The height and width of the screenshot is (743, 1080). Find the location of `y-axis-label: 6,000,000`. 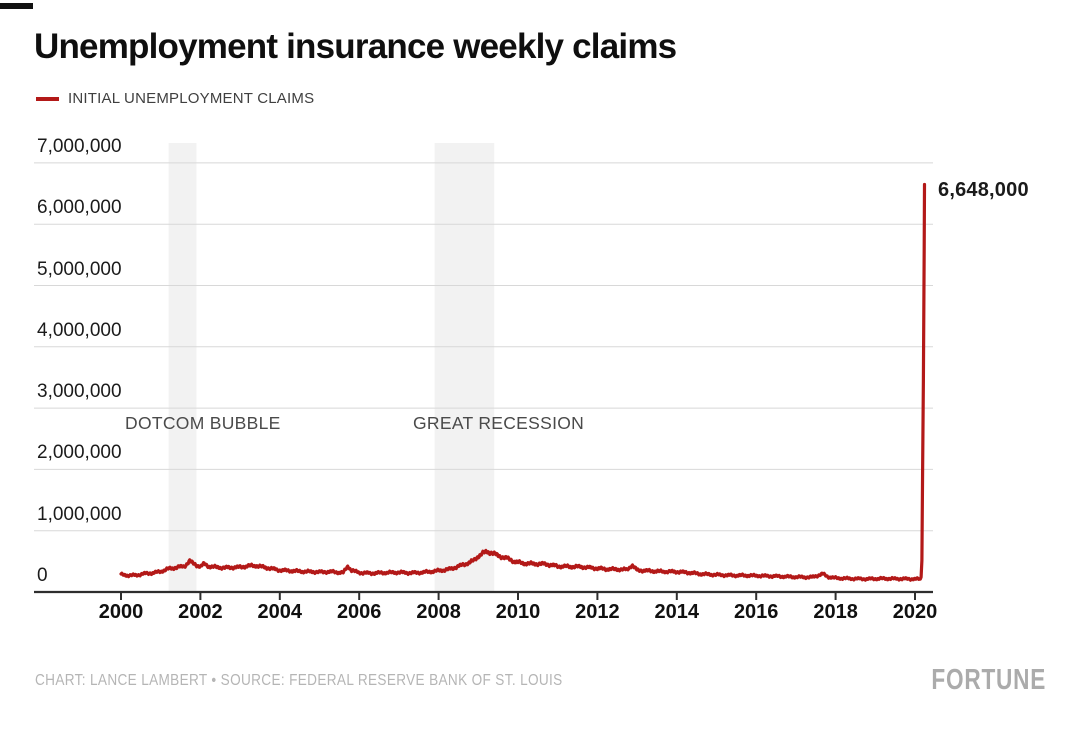

y-axis-label: 6,000,000 is located at coordinates (79, 208).